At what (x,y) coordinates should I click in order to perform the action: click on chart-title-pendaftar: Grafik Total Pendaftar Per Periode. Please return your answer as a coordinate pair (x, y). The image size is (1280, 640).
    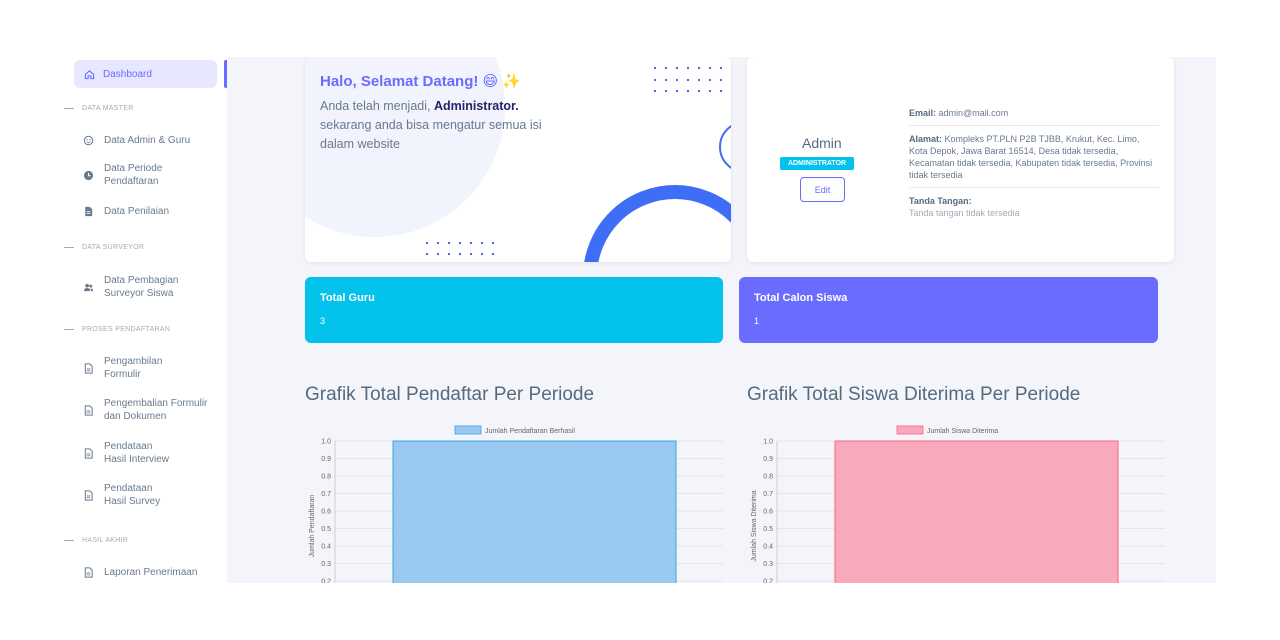
    Looking at the image, I should click on (450, 394).